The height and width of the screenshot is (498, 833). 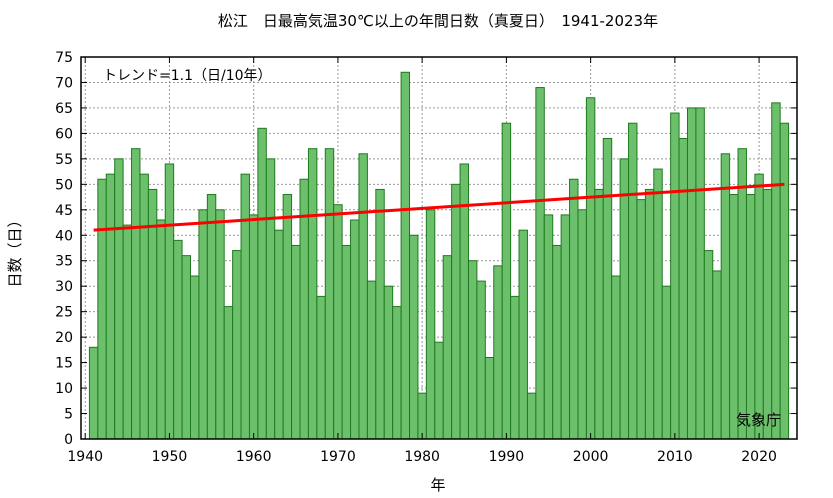 What do you see at coordinates (170, 457) in the screenshot?
I see `x-tick-label: 1950` at bounding box center [170, 457].